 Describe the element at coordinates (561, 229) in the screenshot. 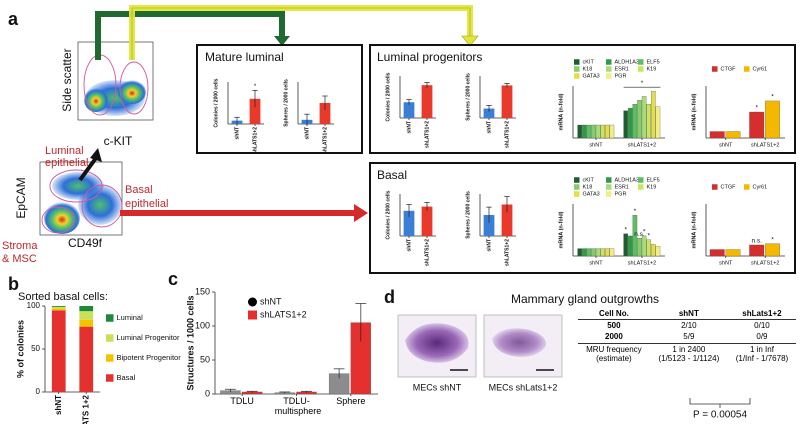

I see `y-axis-label: mRNA (n-fold)` at that location.